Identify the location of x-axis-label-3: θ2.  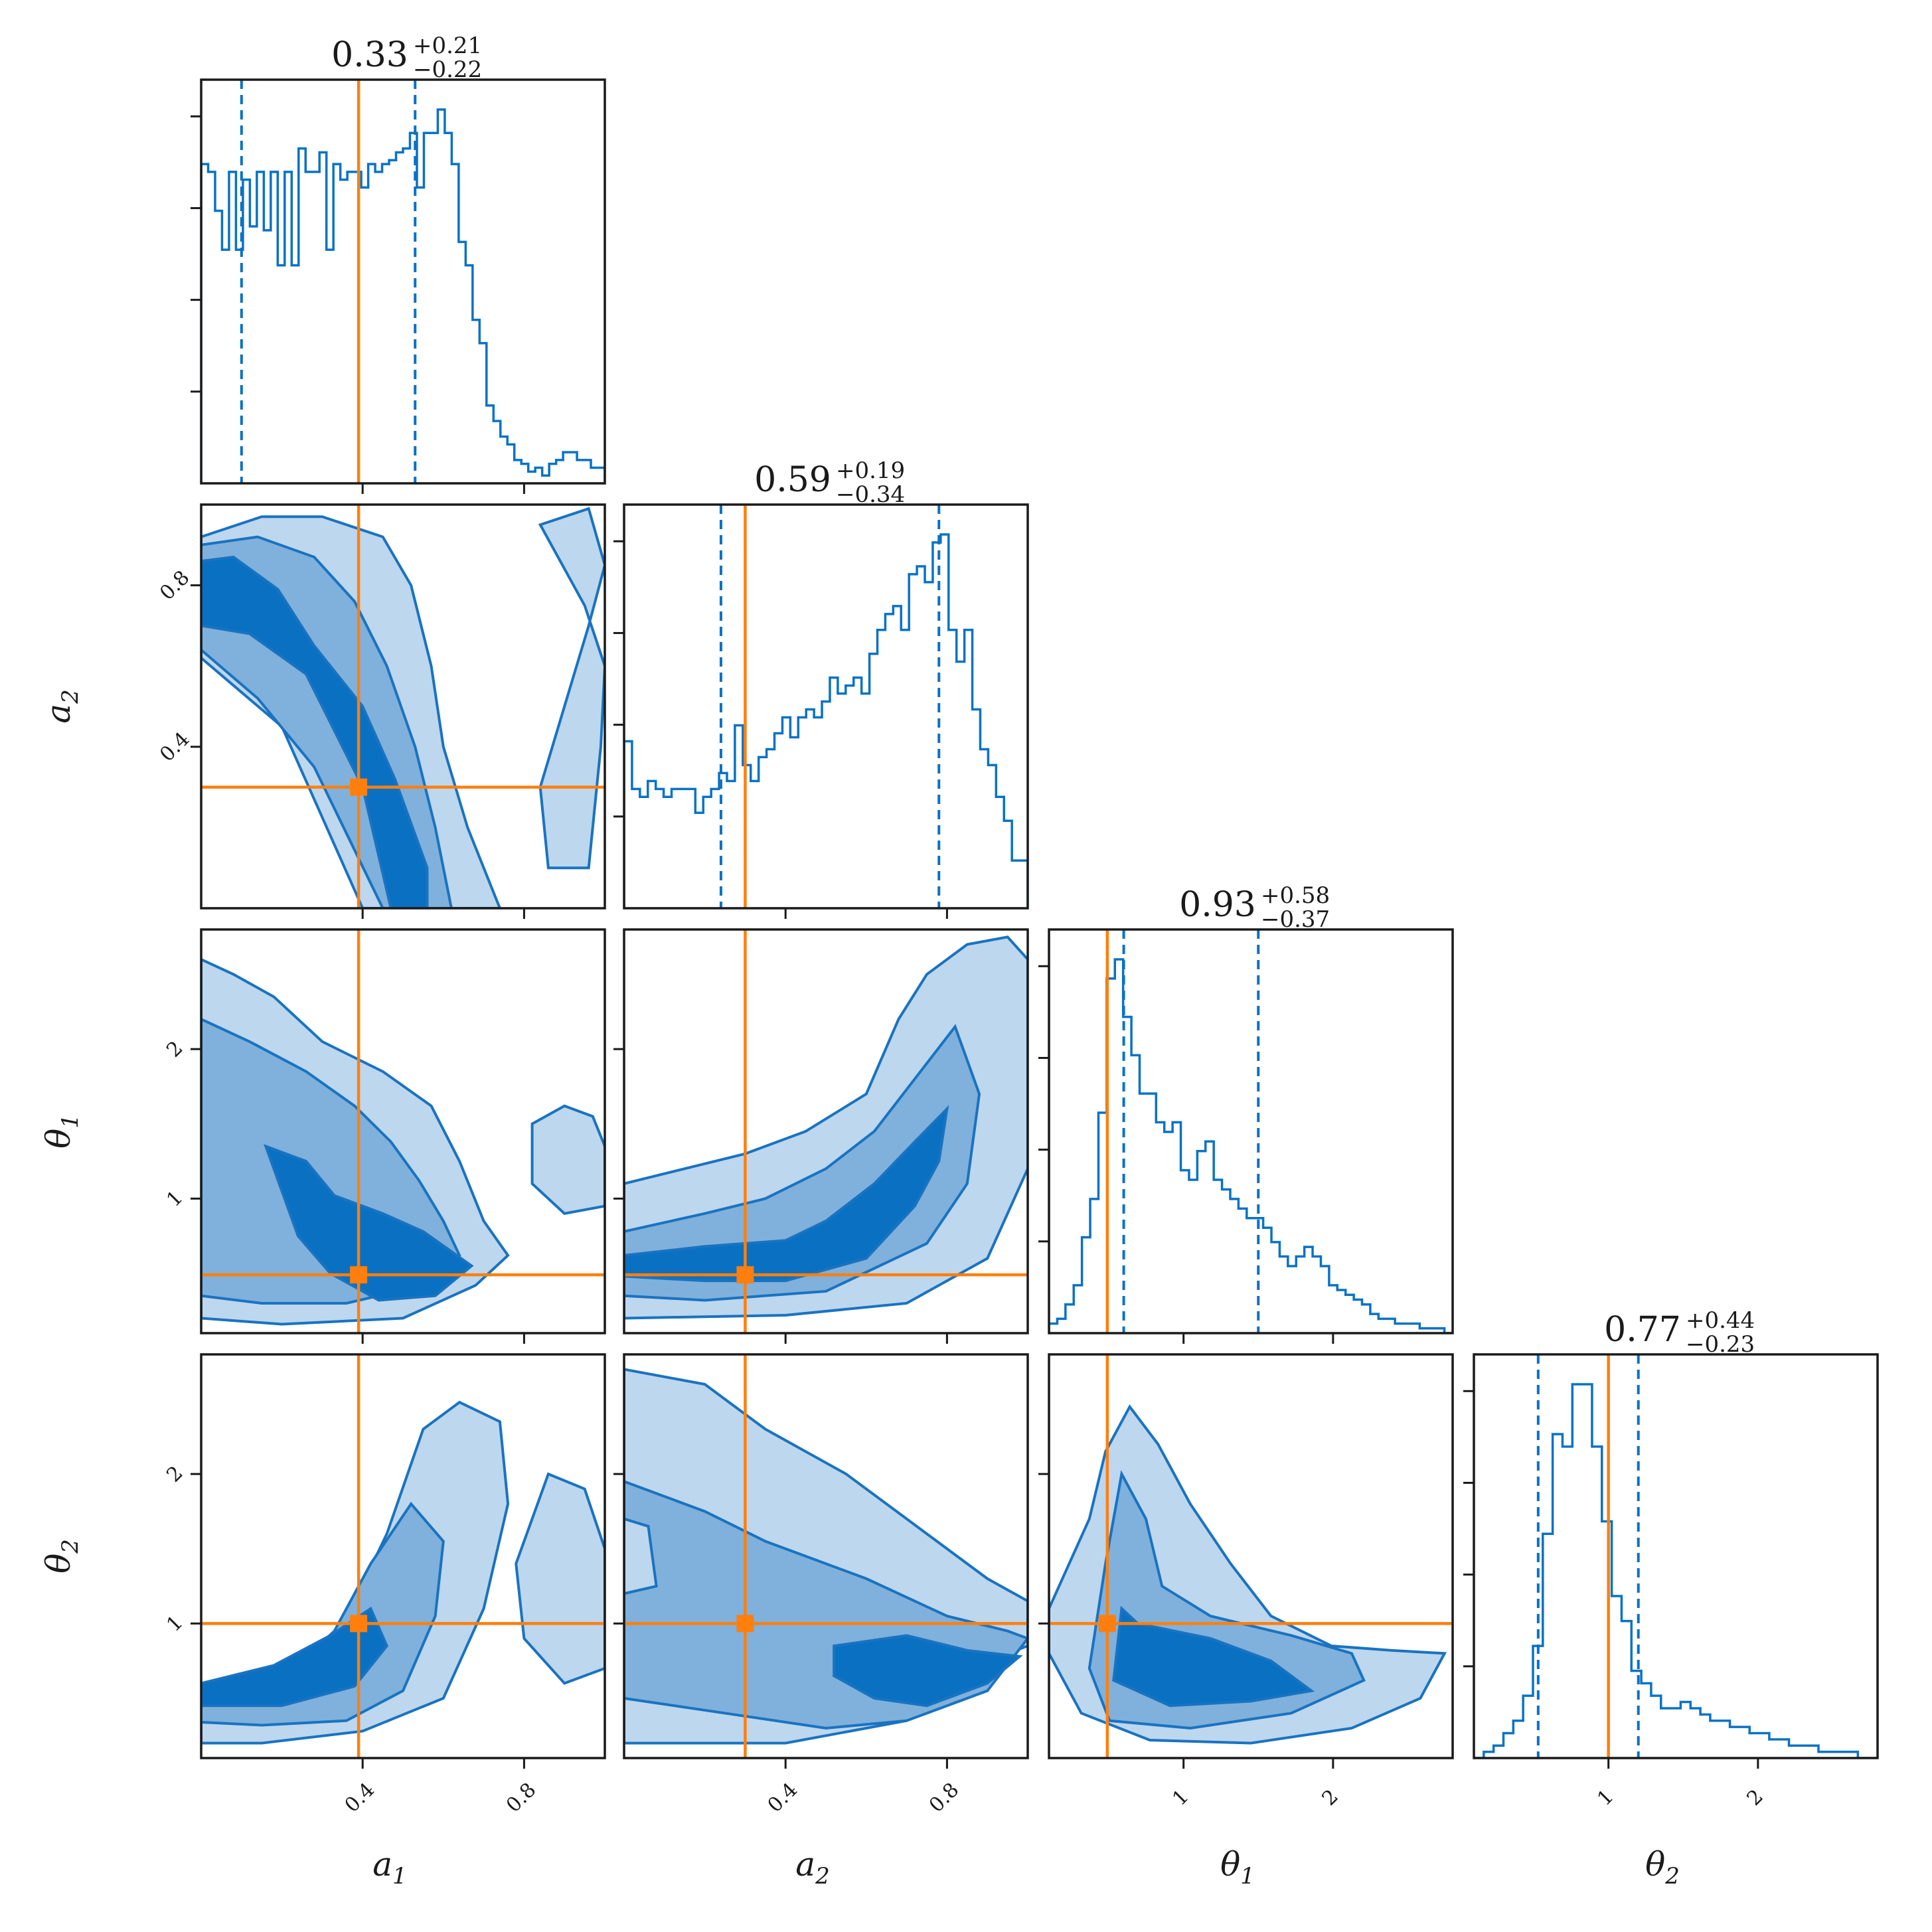
(1662, 1867).